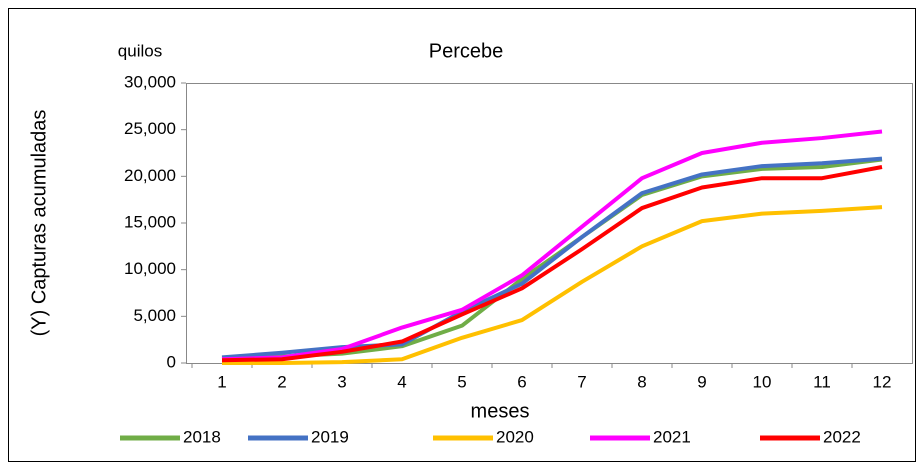 The width and height of the screenshot is (924, 470). Describe the element at coordinates (641, 381) in the screenshot. I see `x-tick-label: 8` at that location.